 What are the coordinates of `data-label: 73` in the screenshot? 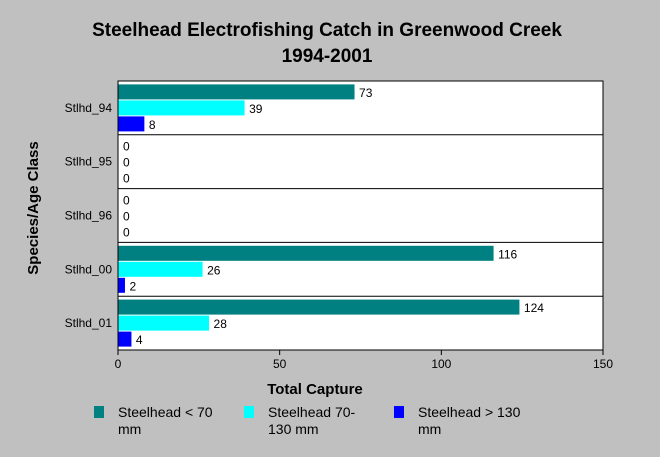 It's located at (366, 93).